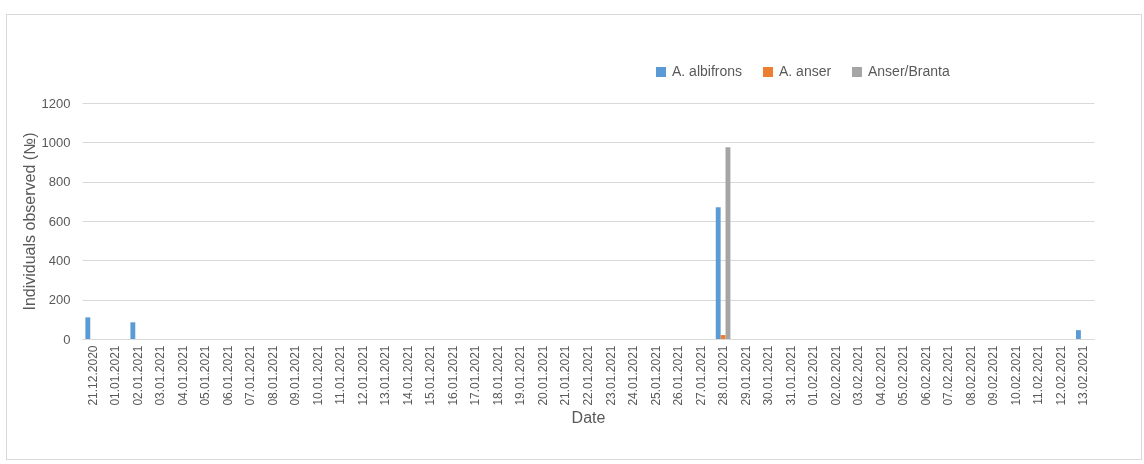 This screenshot has width=1144, height=464. I want to click on x-tick-label: 11.01.2021, so click(340, 375).